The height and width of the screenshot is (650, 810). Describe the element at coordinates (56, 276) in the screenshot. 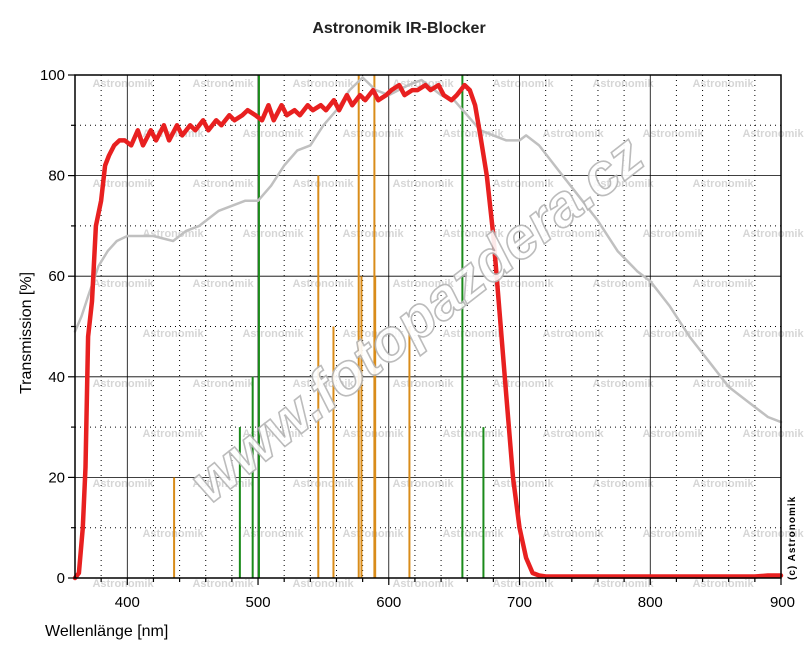

I see `y-tick-label: 60` at that location.